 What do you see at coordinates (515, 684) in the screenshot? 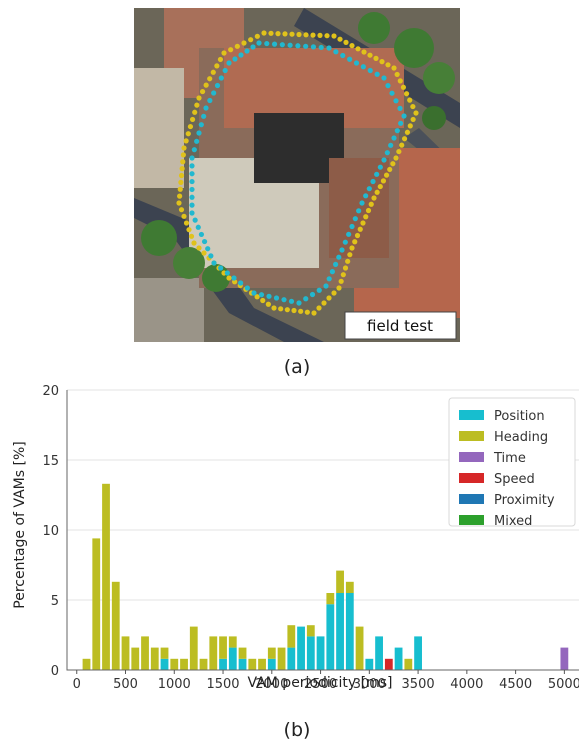
I see `x-tick-label: 4500` at bounding box center [515, 684].